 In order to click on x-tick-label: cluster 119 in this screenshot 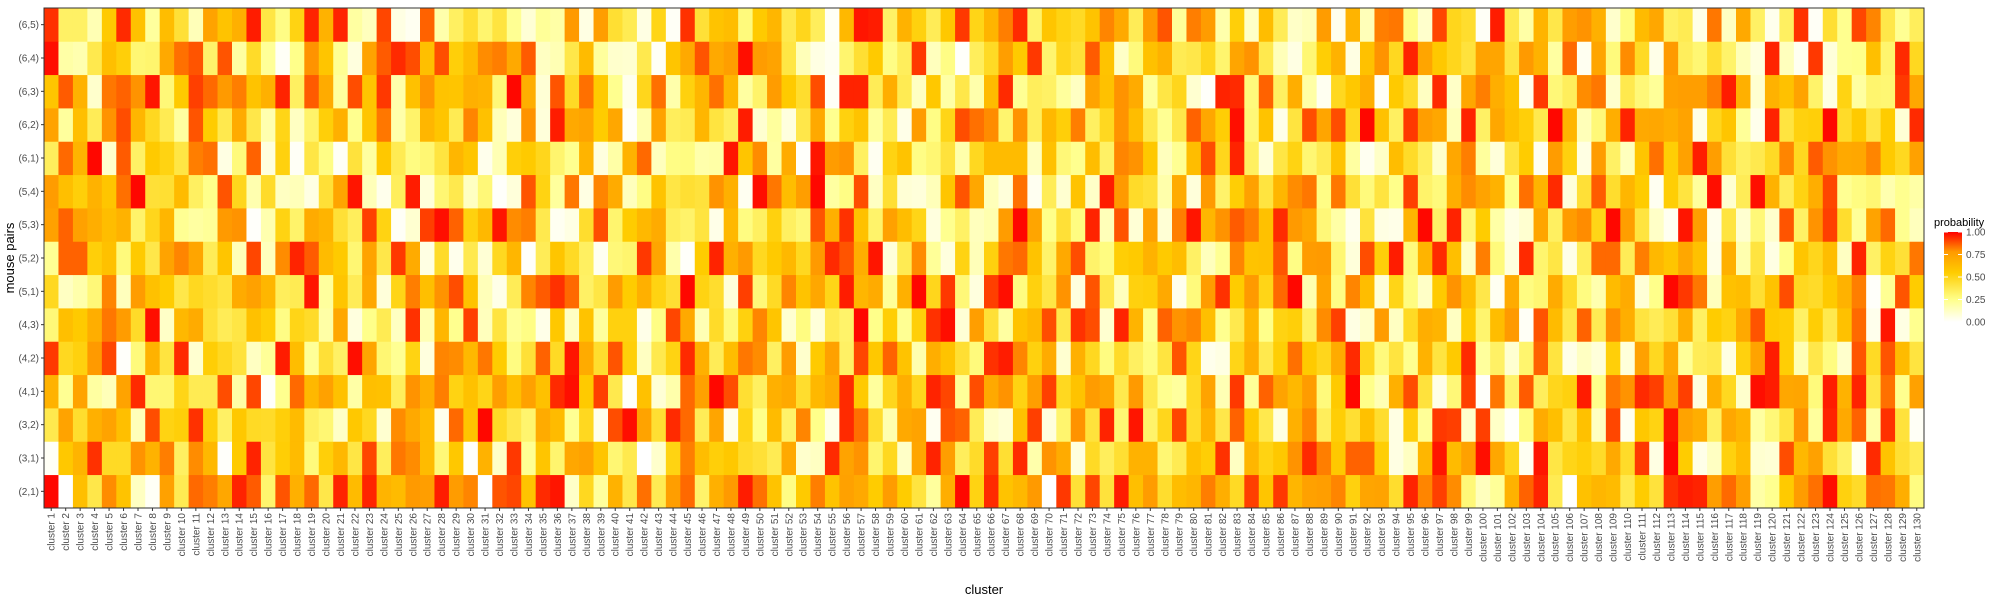, I will do `click(1758, 537)`.